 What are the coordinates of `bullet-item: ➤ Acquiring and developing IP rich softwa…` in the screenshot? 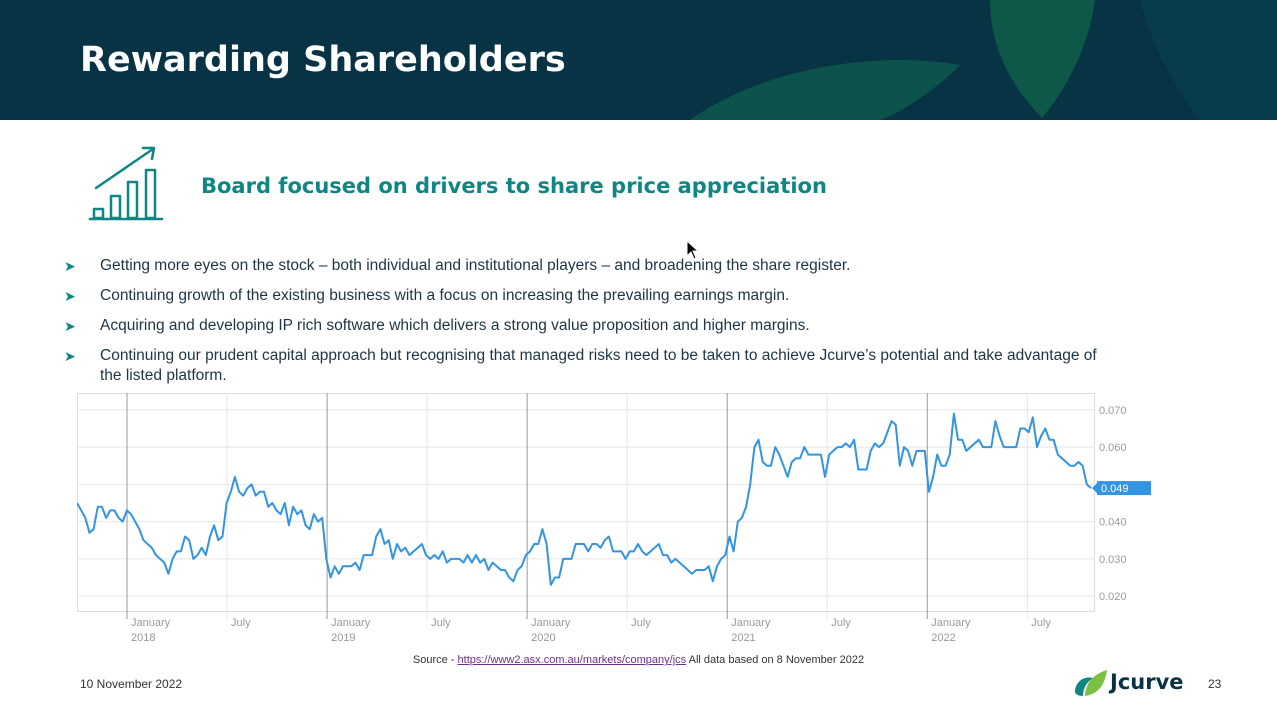 It's located at (584, 326).